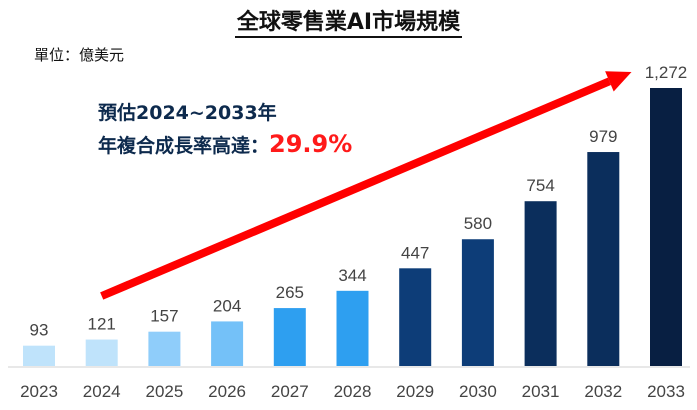 This screenshot has width=697, height=410. What do you see at coordinates (603, 136) in the screenshot?
I see `data-label-2032: 979` at bounding box center [603, 136].